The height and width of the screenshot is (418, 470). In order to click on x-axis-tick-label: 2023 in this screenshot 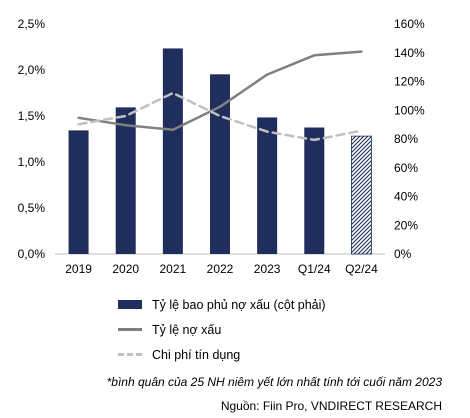, I will do `click(267, 269)`.